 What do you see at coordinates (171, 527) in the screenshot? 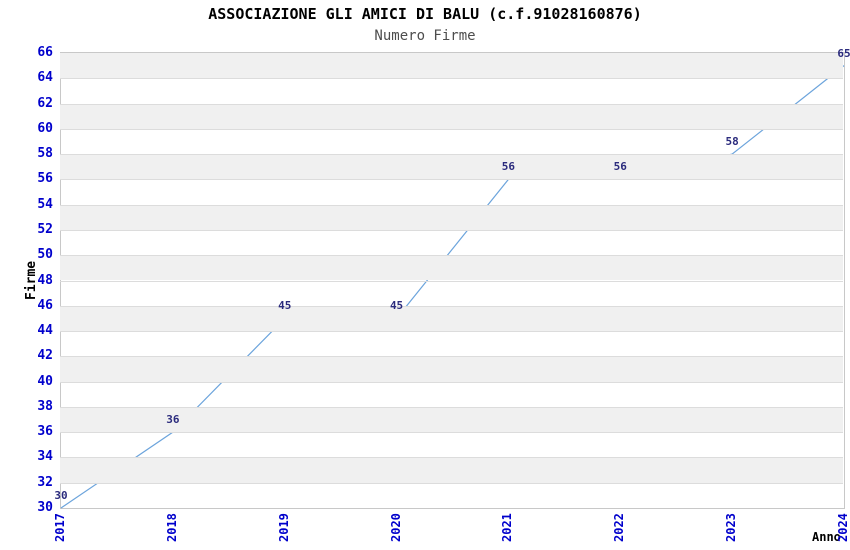
I see `x-tick-label: 2018` at bounding box center [171, 527].